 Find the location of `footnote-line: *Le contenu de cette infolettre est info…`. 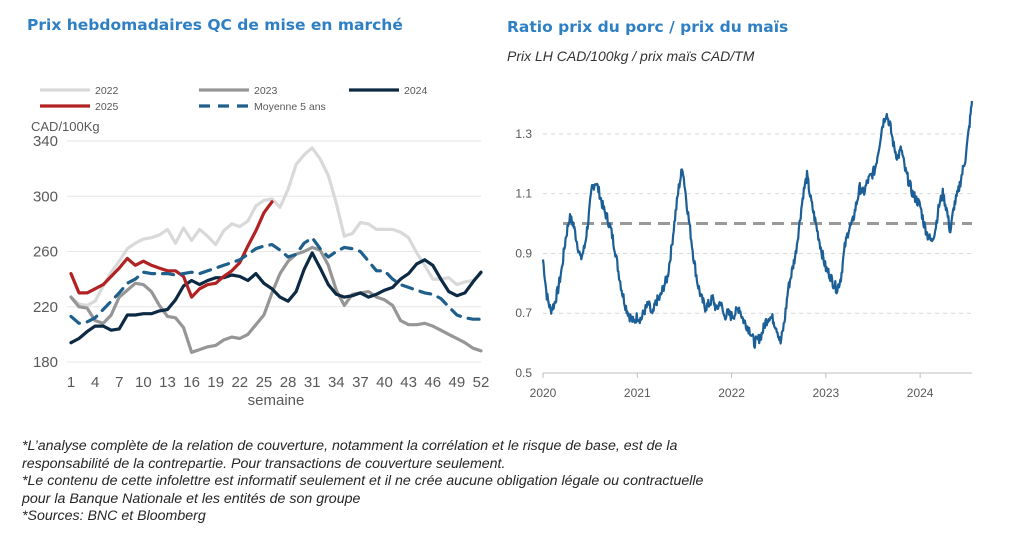

footnote-line: *Le contenu de cette infolettre est info… is located at coordinates (363, 481).